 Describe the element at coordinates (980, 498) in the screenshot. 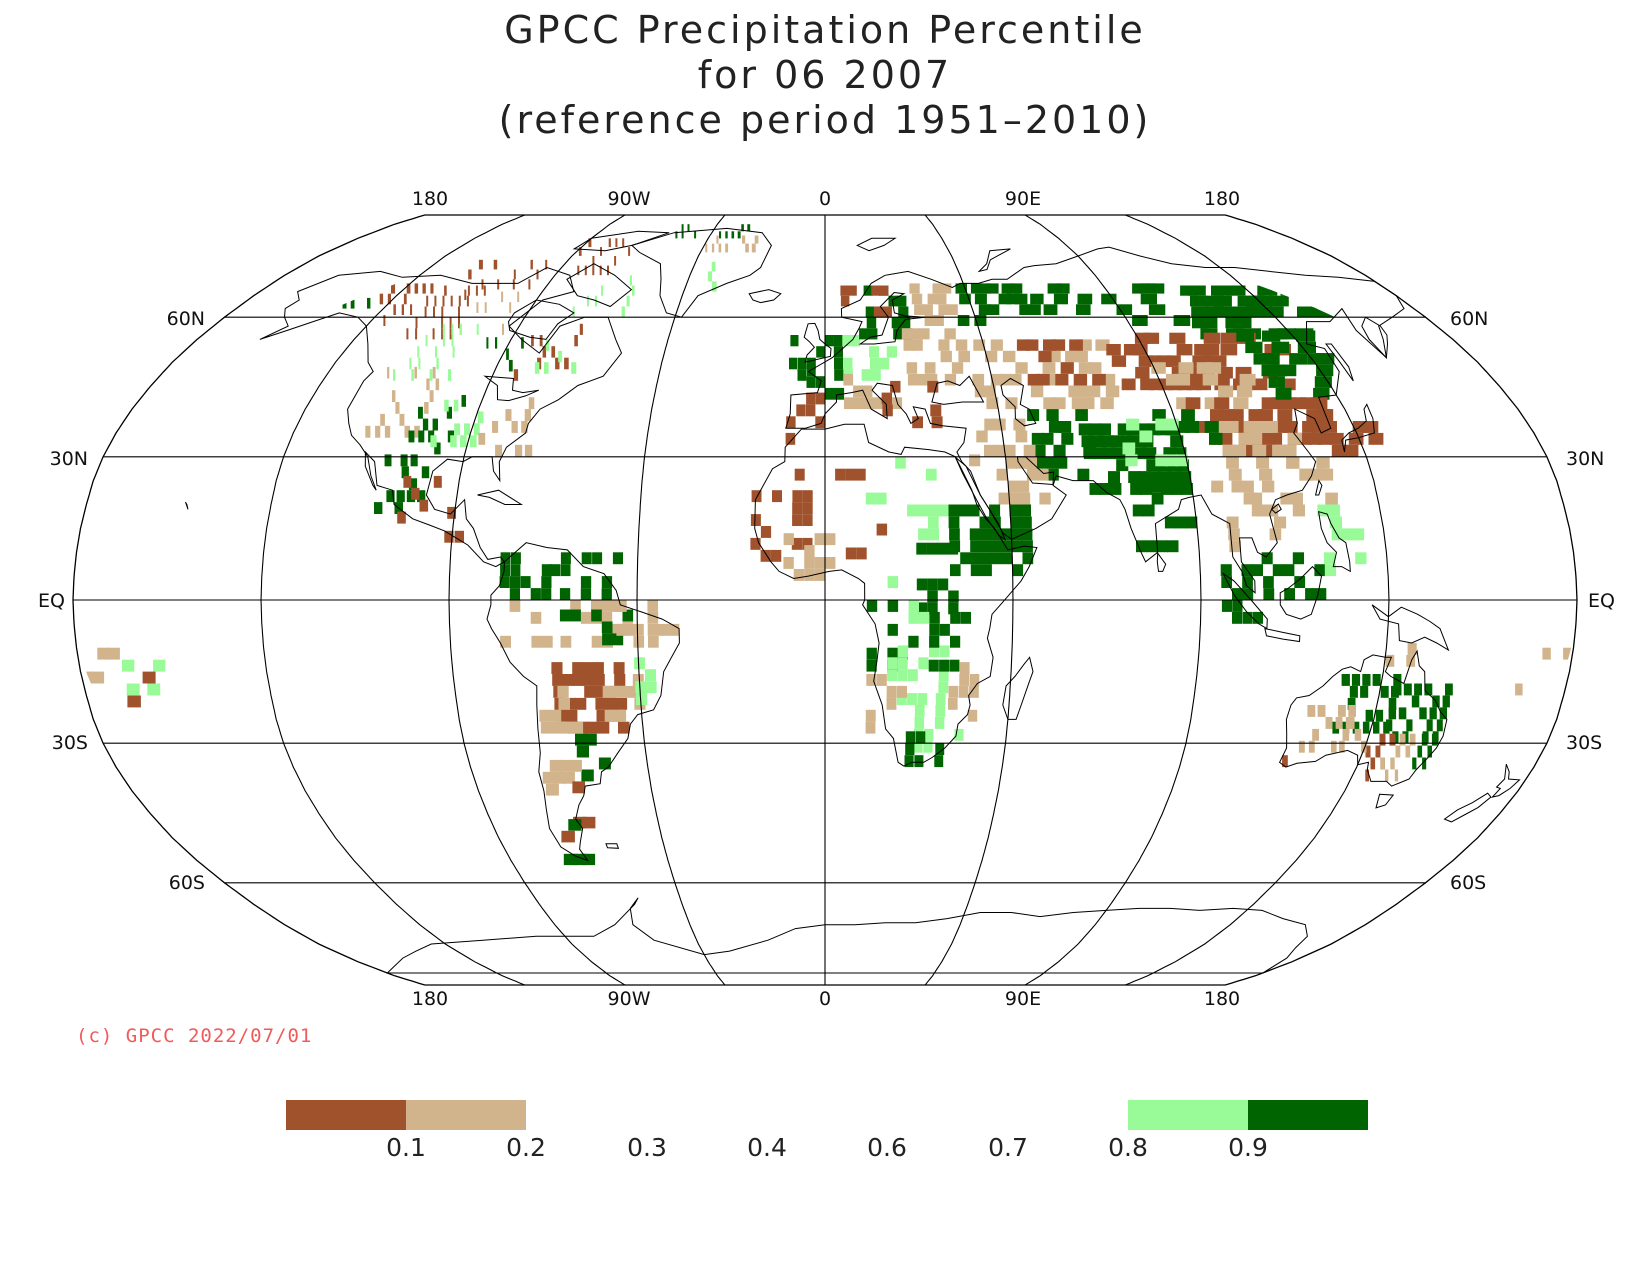

I see `red-sea-coast` at that location.